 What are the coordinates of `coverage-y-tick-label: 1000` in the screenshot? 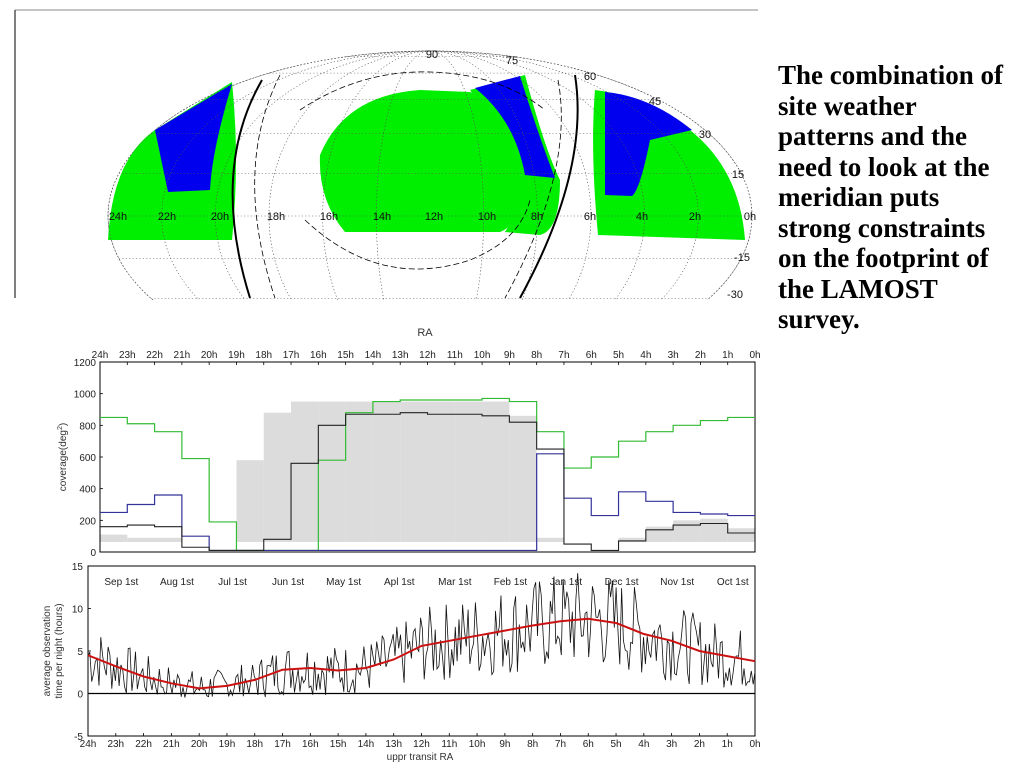 It's located at (85, 395).